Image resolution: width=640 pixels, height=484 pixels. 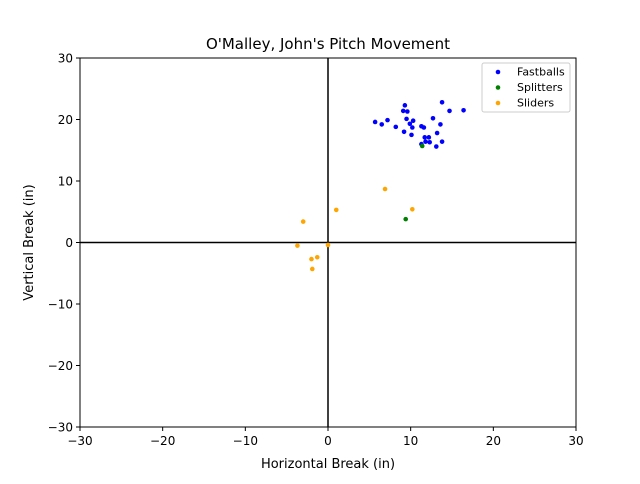 What do you see at coordinates (69, 243) in the screenshot?
I see `y-tick-label: 0` at bounding box center [69, 243].